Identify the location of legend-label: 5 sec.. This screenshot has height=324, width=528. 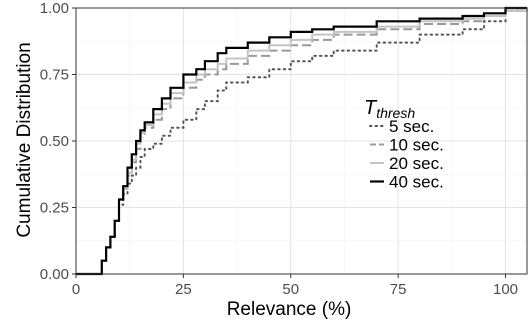
(411, 126).